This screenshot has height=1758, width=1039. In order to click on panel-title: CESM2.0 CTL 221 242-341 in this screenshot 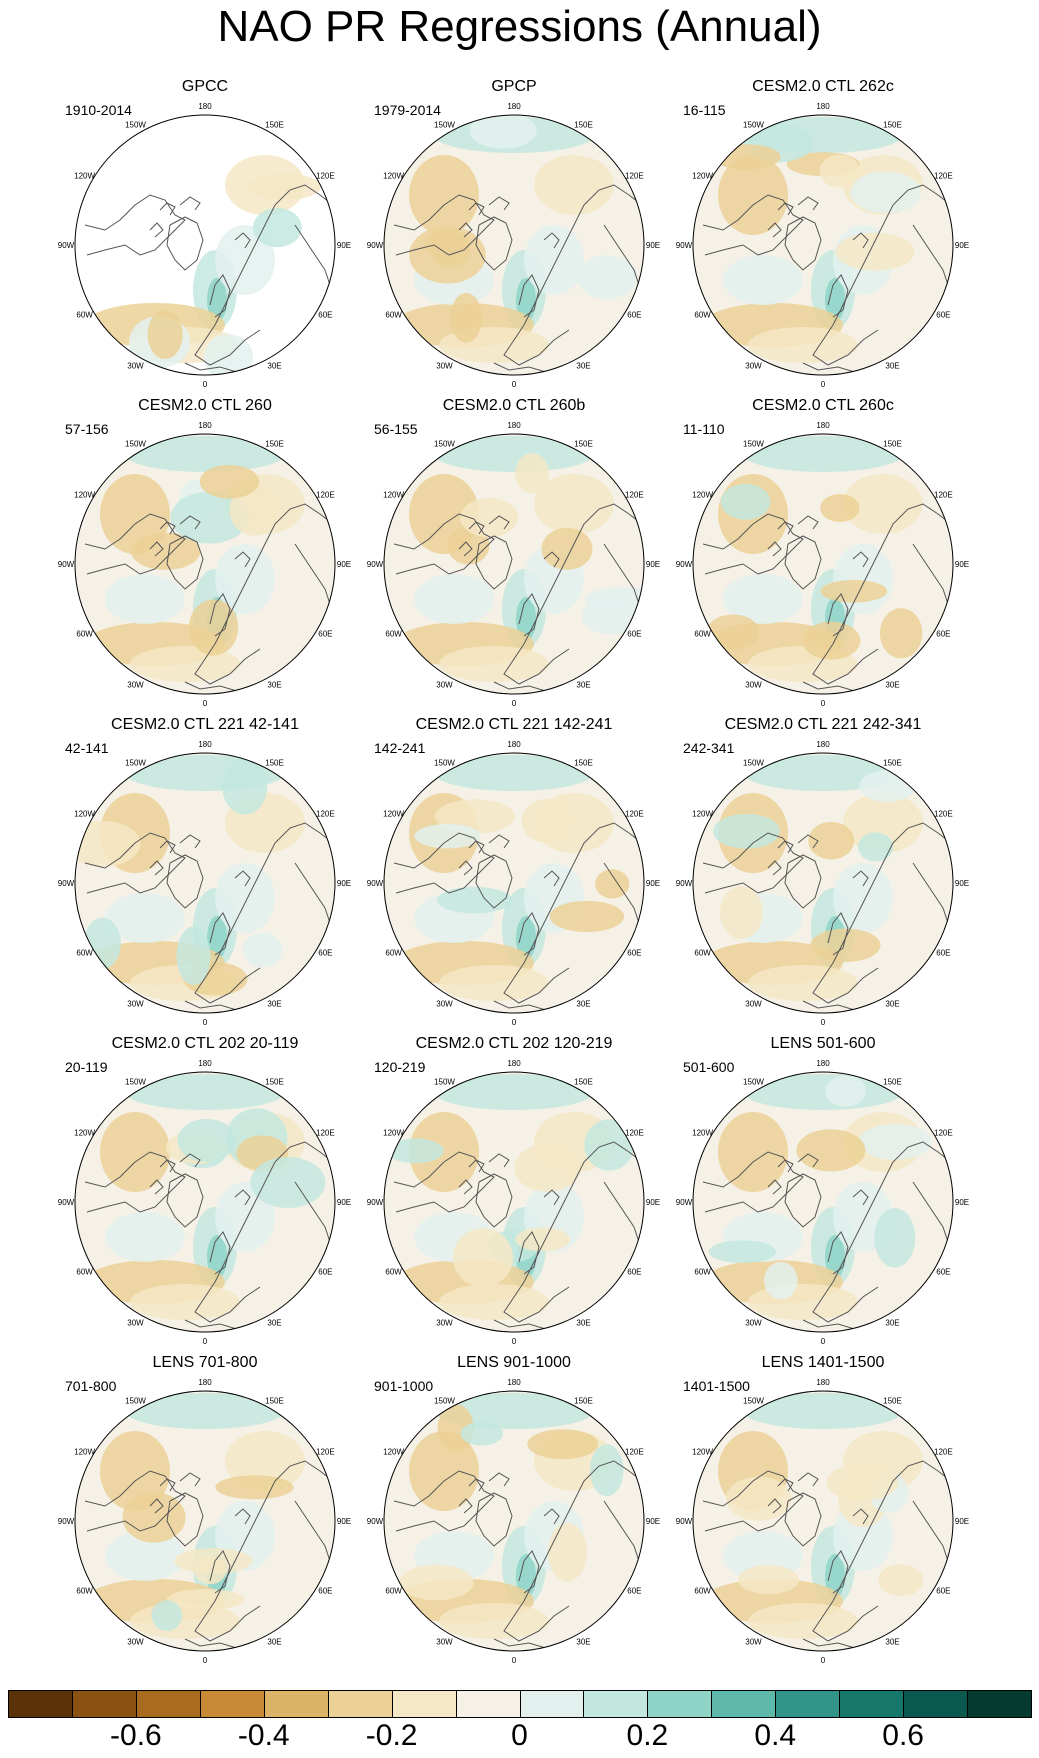, I will do `click(823, 724)`.